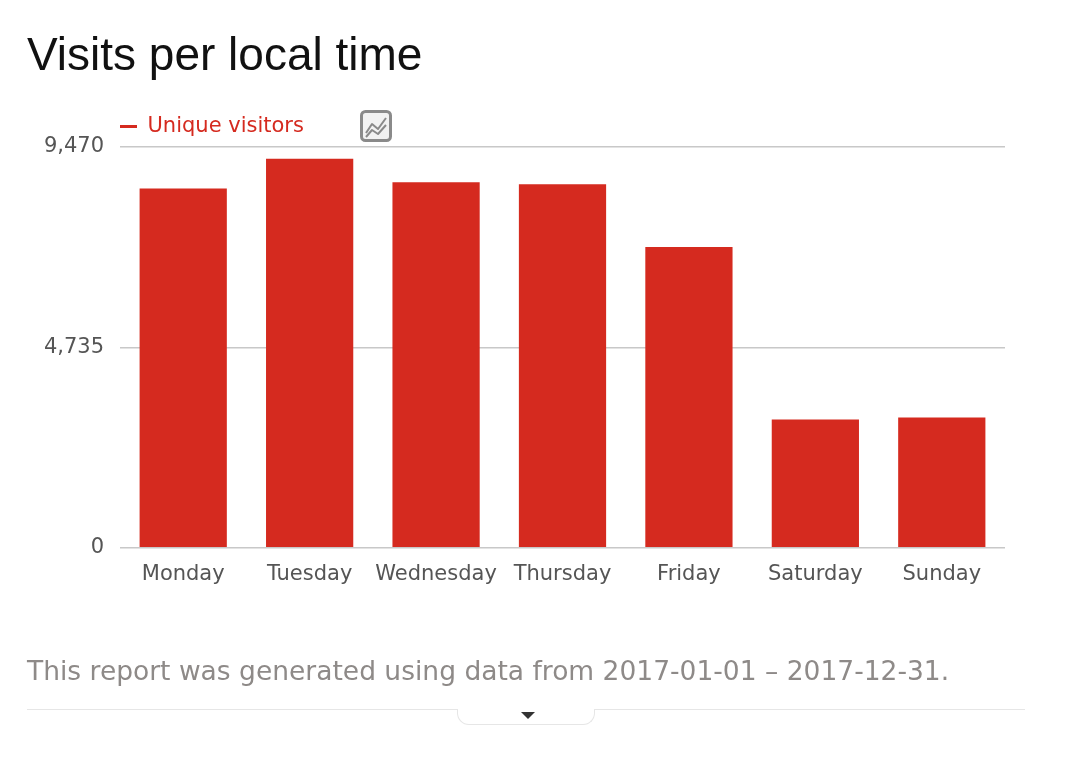  What do you see at coordinates (225, 124) in the screenshot?
I see `legend-label: Unique visitors` at bounding box center [225, 124].